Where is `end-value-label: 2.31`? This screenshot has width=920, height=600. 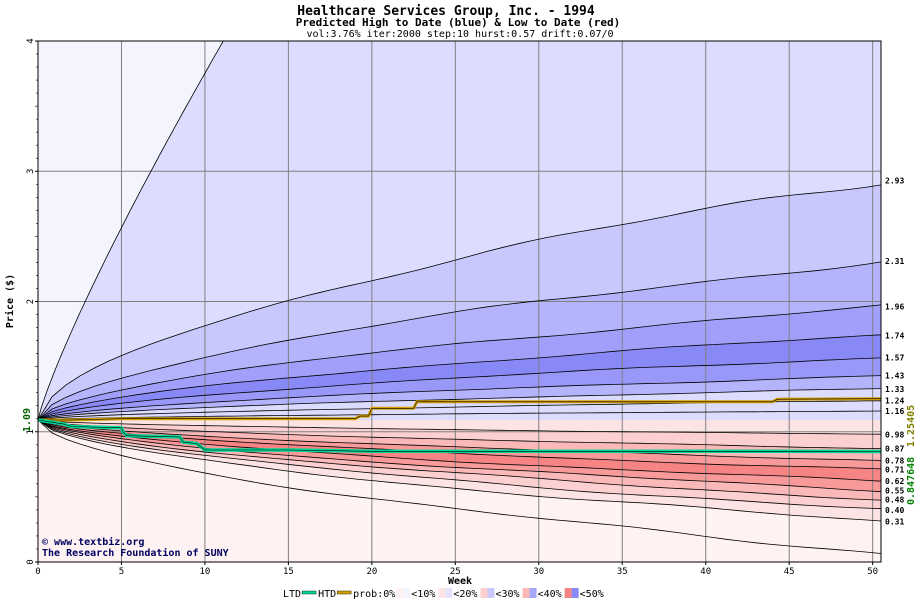
end-value-label: 2.31 is located at coordinates (894, 261).